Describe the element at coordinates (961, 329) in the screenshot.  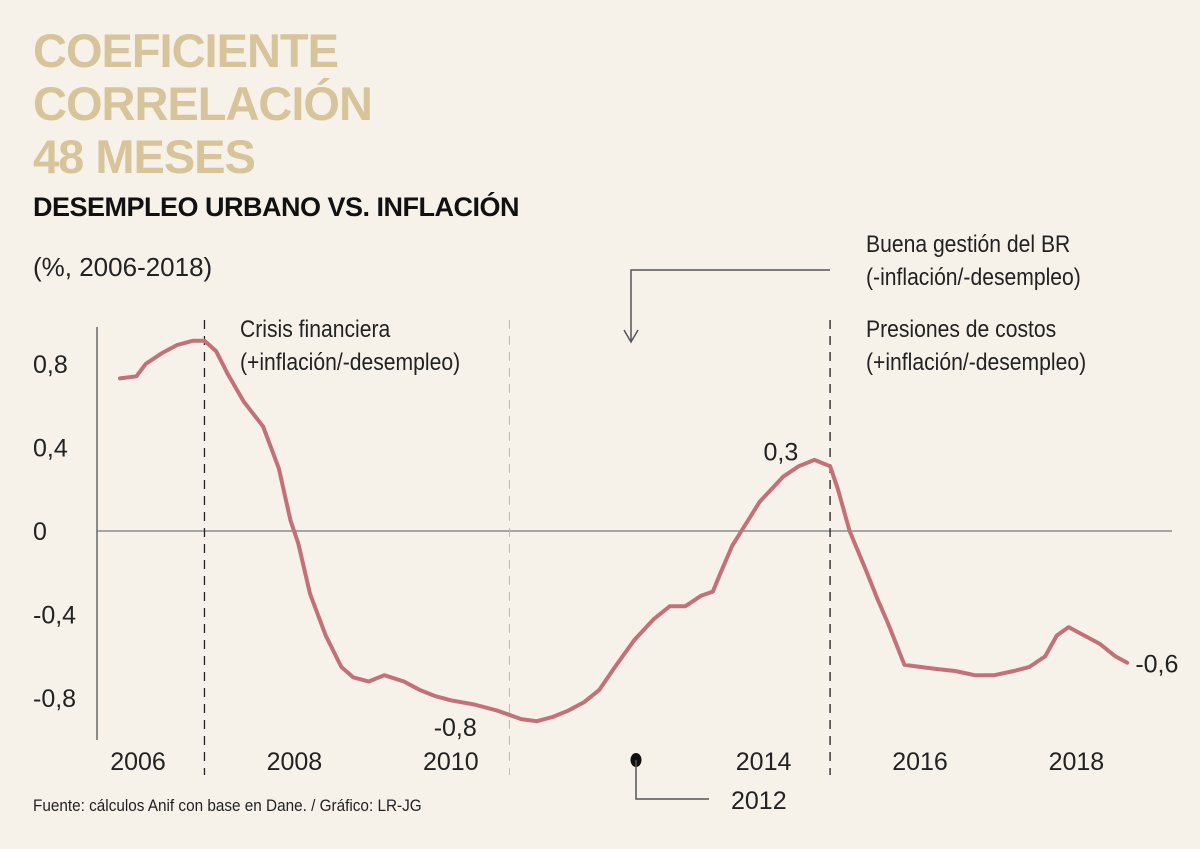
I see `annotation-presiones-title: Presiones de costos` at that location.